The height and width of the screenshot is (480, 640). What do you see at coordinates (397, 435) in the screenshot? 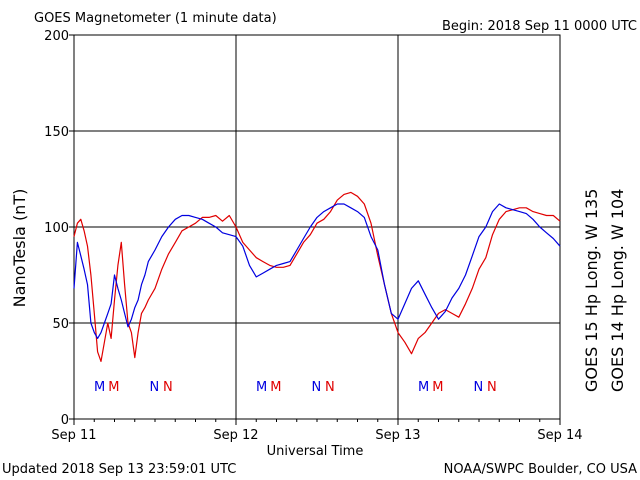
I see `x-tick-label: Sep 13` at bounding box center [397, 435].